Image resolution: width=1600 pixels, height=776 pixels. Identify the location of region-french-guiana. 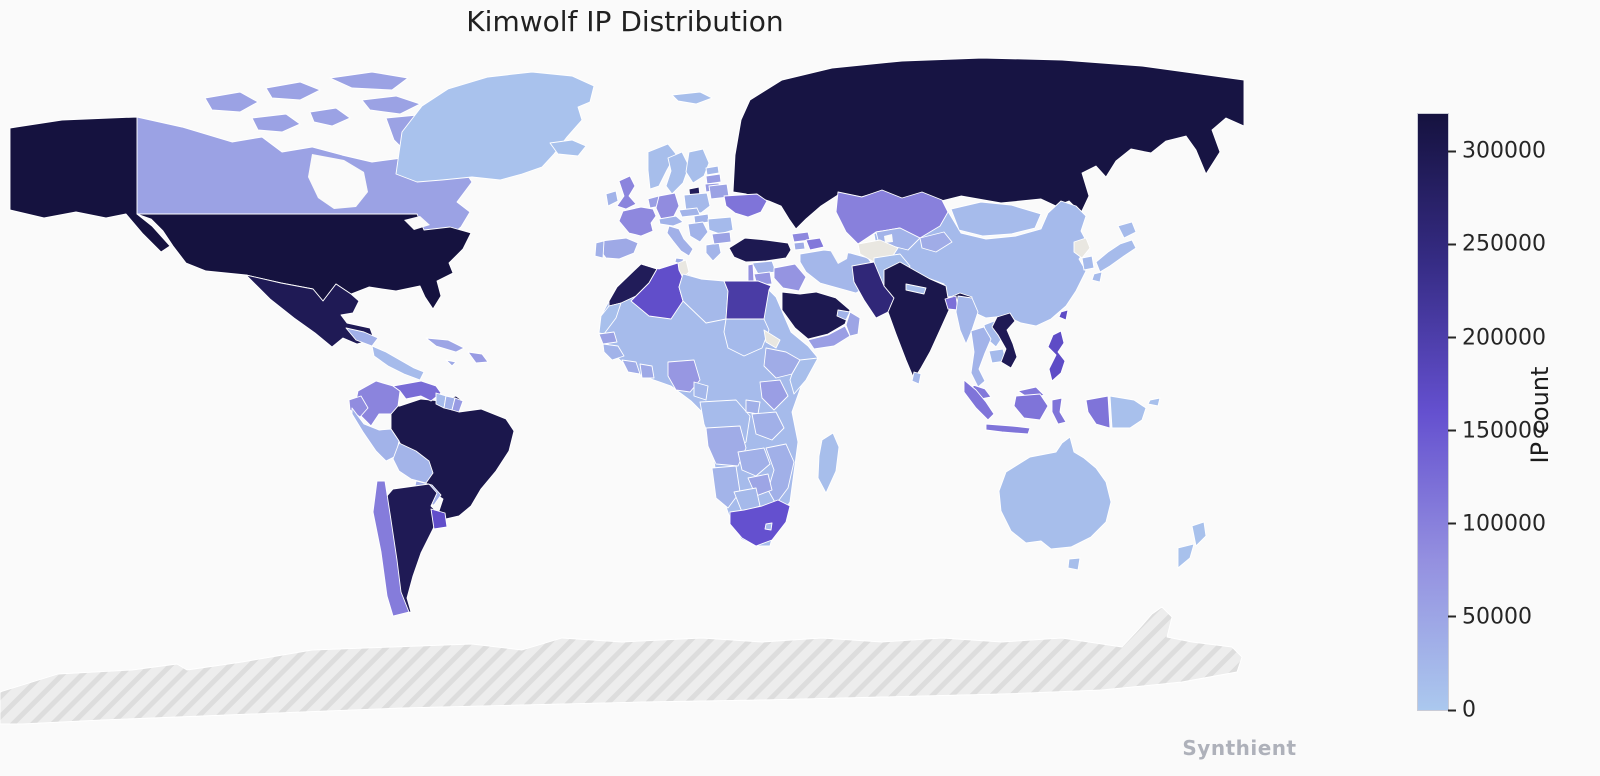
(457, 405).